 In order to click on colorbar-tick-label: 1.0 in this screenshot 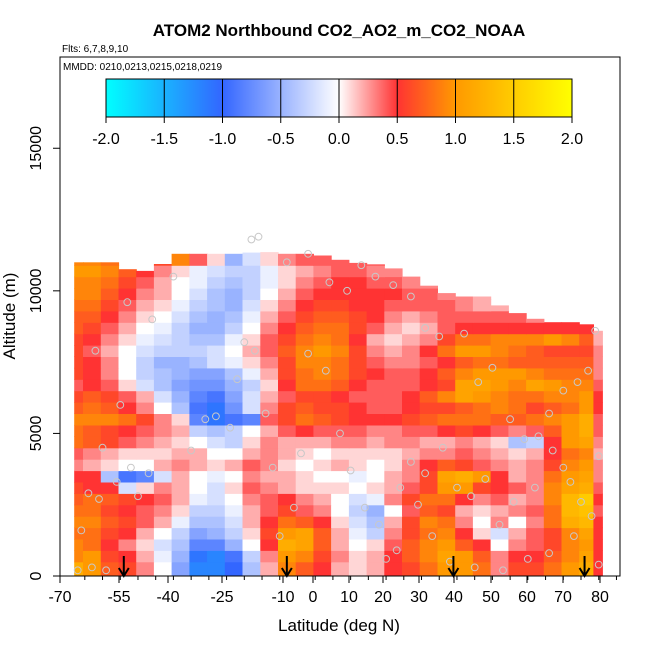, I will do `click(455, 139)`.